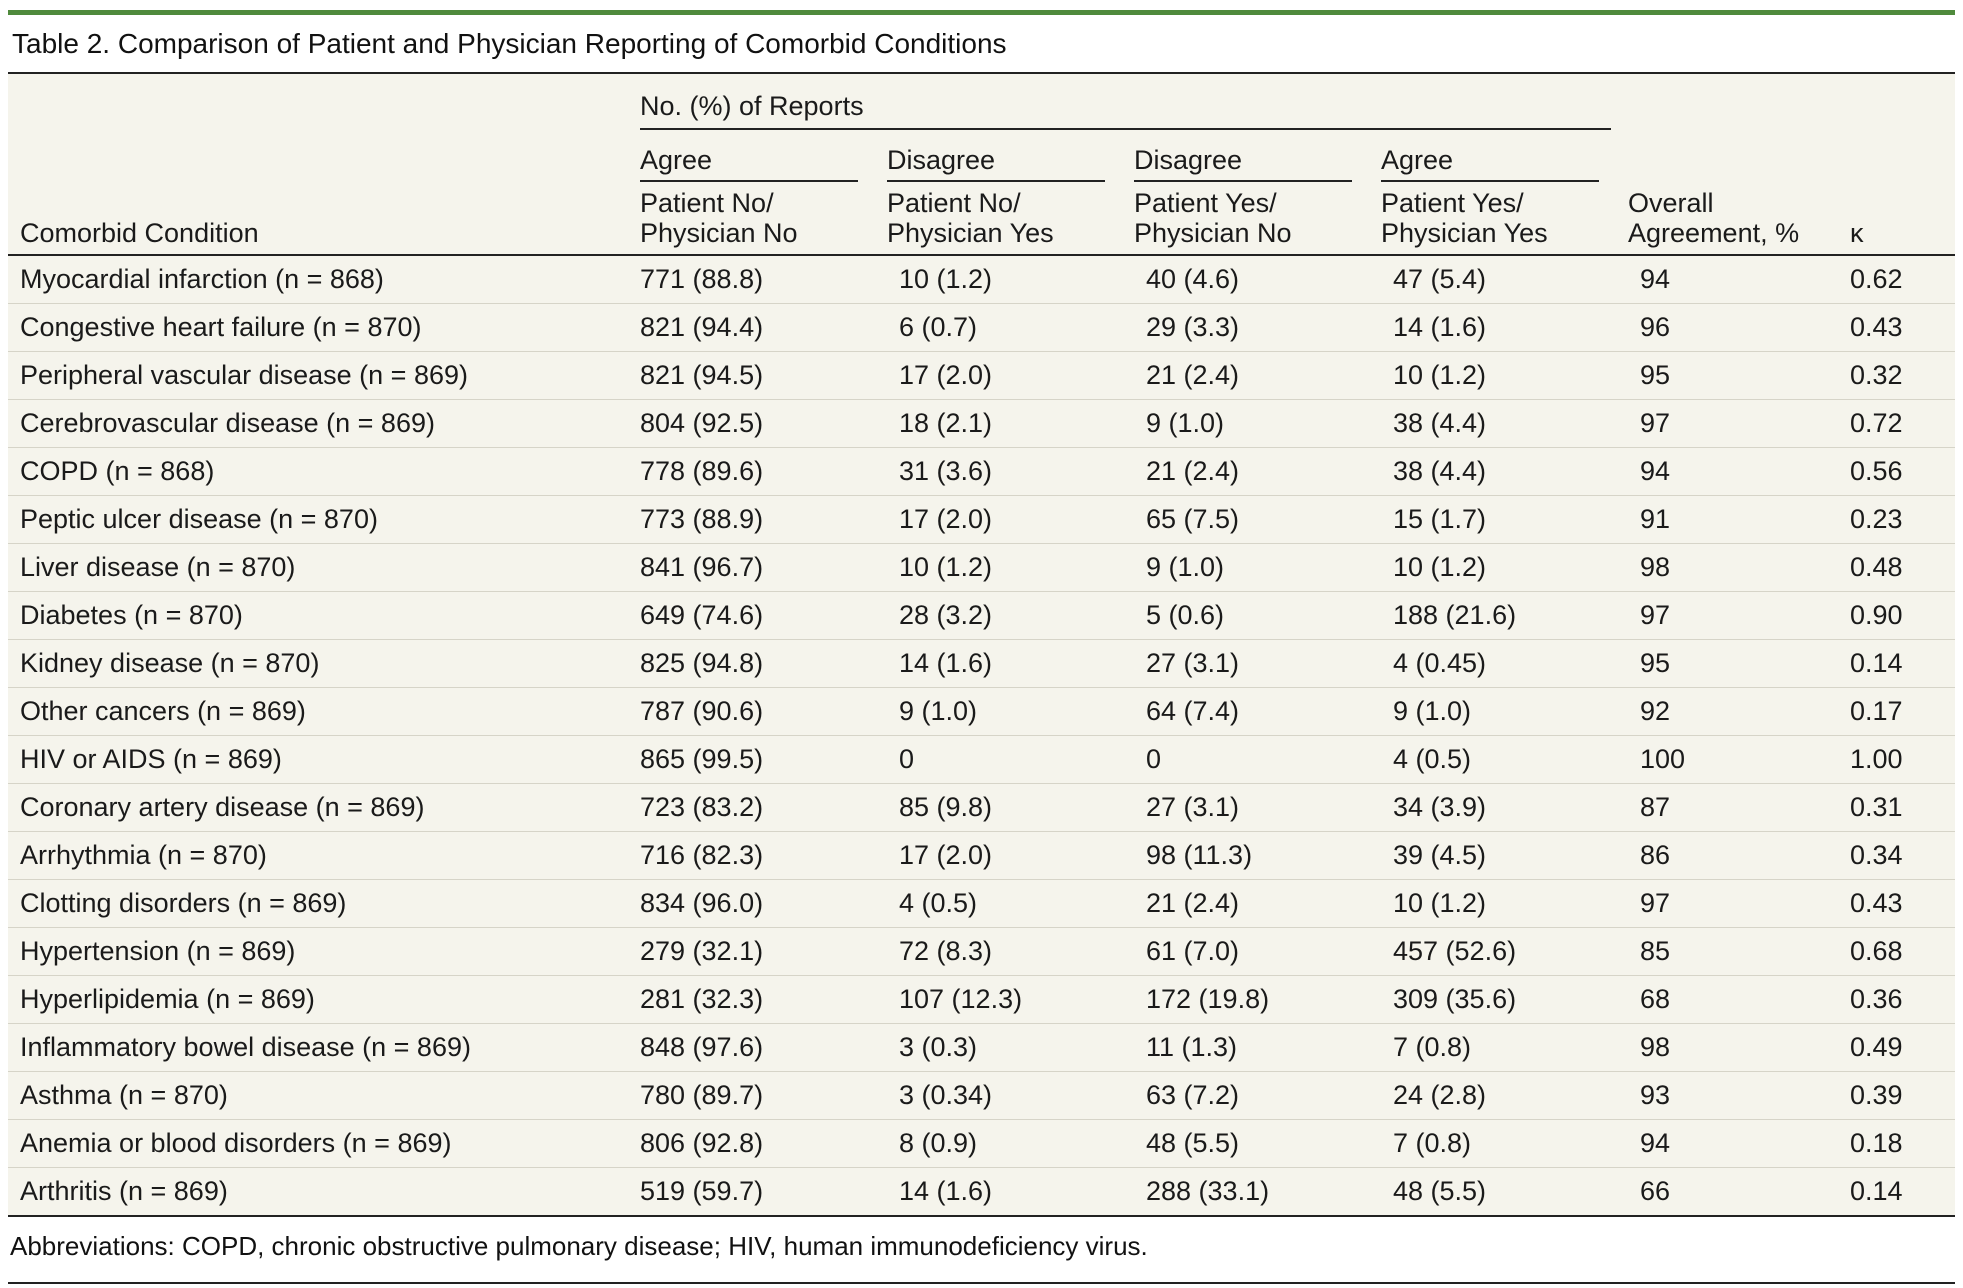 The image size is (1963, 1288). Describe the element at coordinates (1005, 471) in the screenshot. I see `cell-ny: 31 (3.6)` at that location.